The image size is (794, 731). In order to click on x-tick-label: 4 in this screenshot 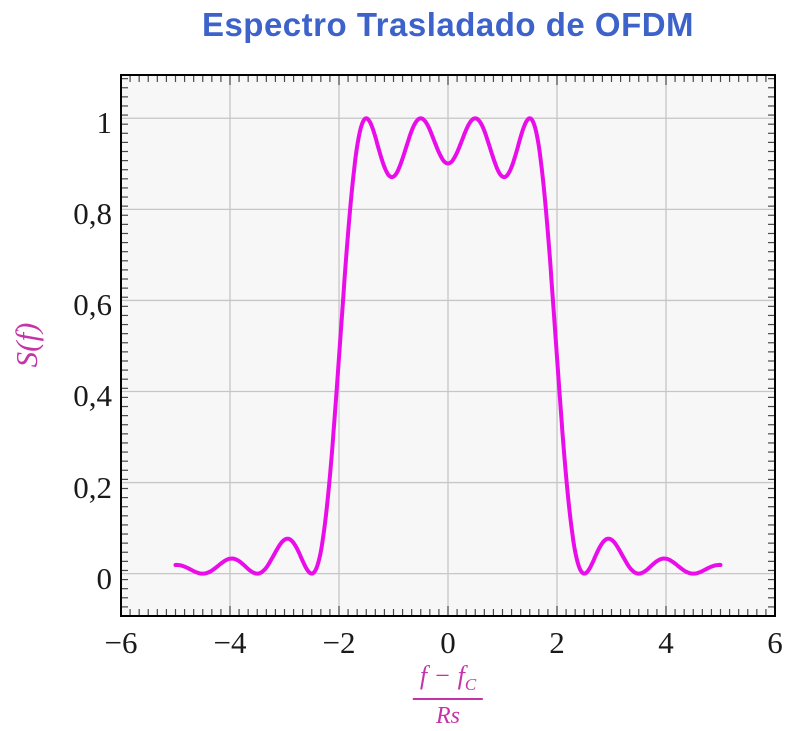, I will do `click(666, 642)`.